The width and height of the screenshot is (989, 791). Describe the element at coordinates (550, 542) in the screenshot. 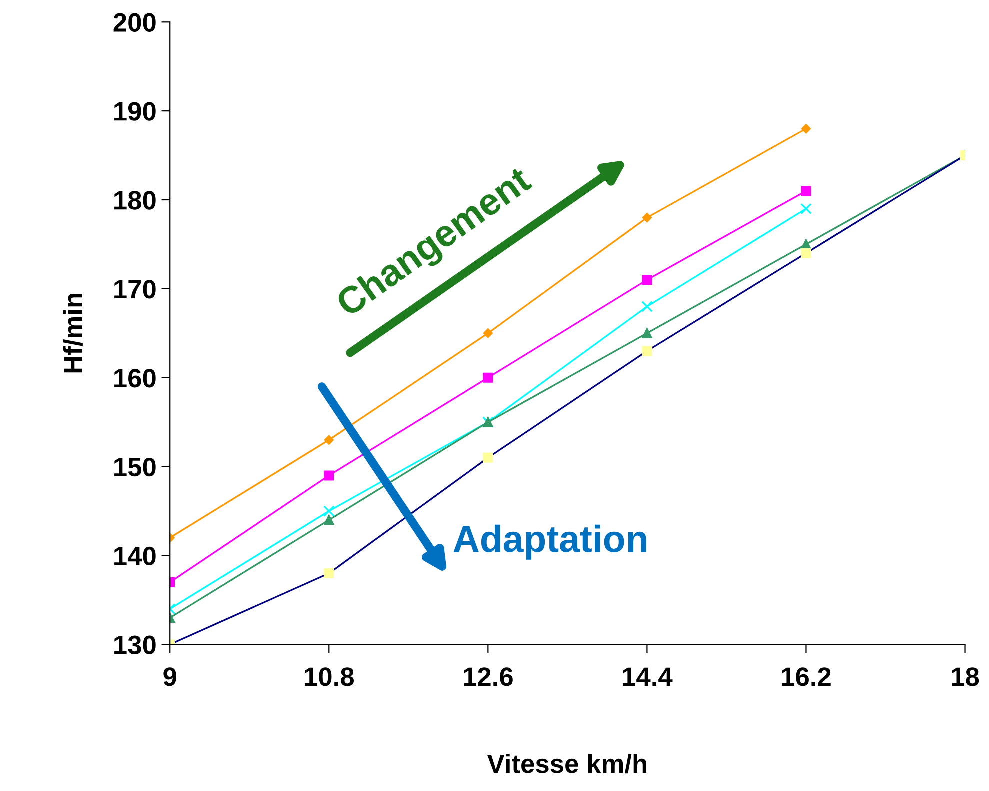

I see `annotation: Adaptation` at that location.